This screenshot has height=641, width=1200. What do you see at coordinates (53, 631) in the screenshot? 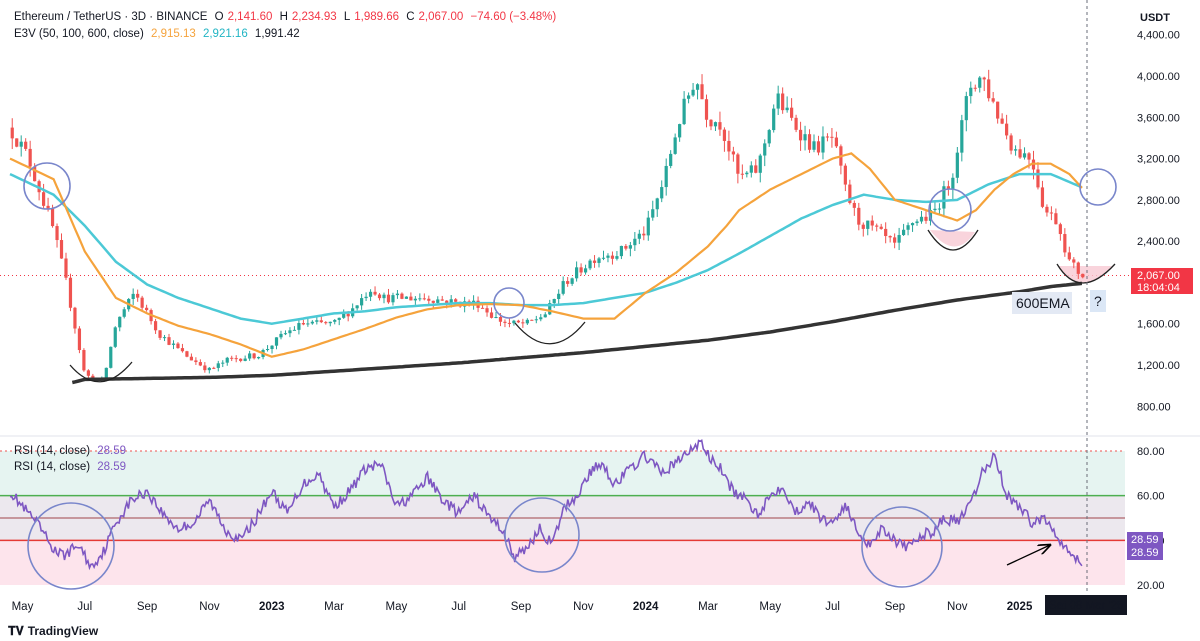
I see `tradingview-logo: 𝐓𝐕 TradingView` at bounding box center [53, 631].